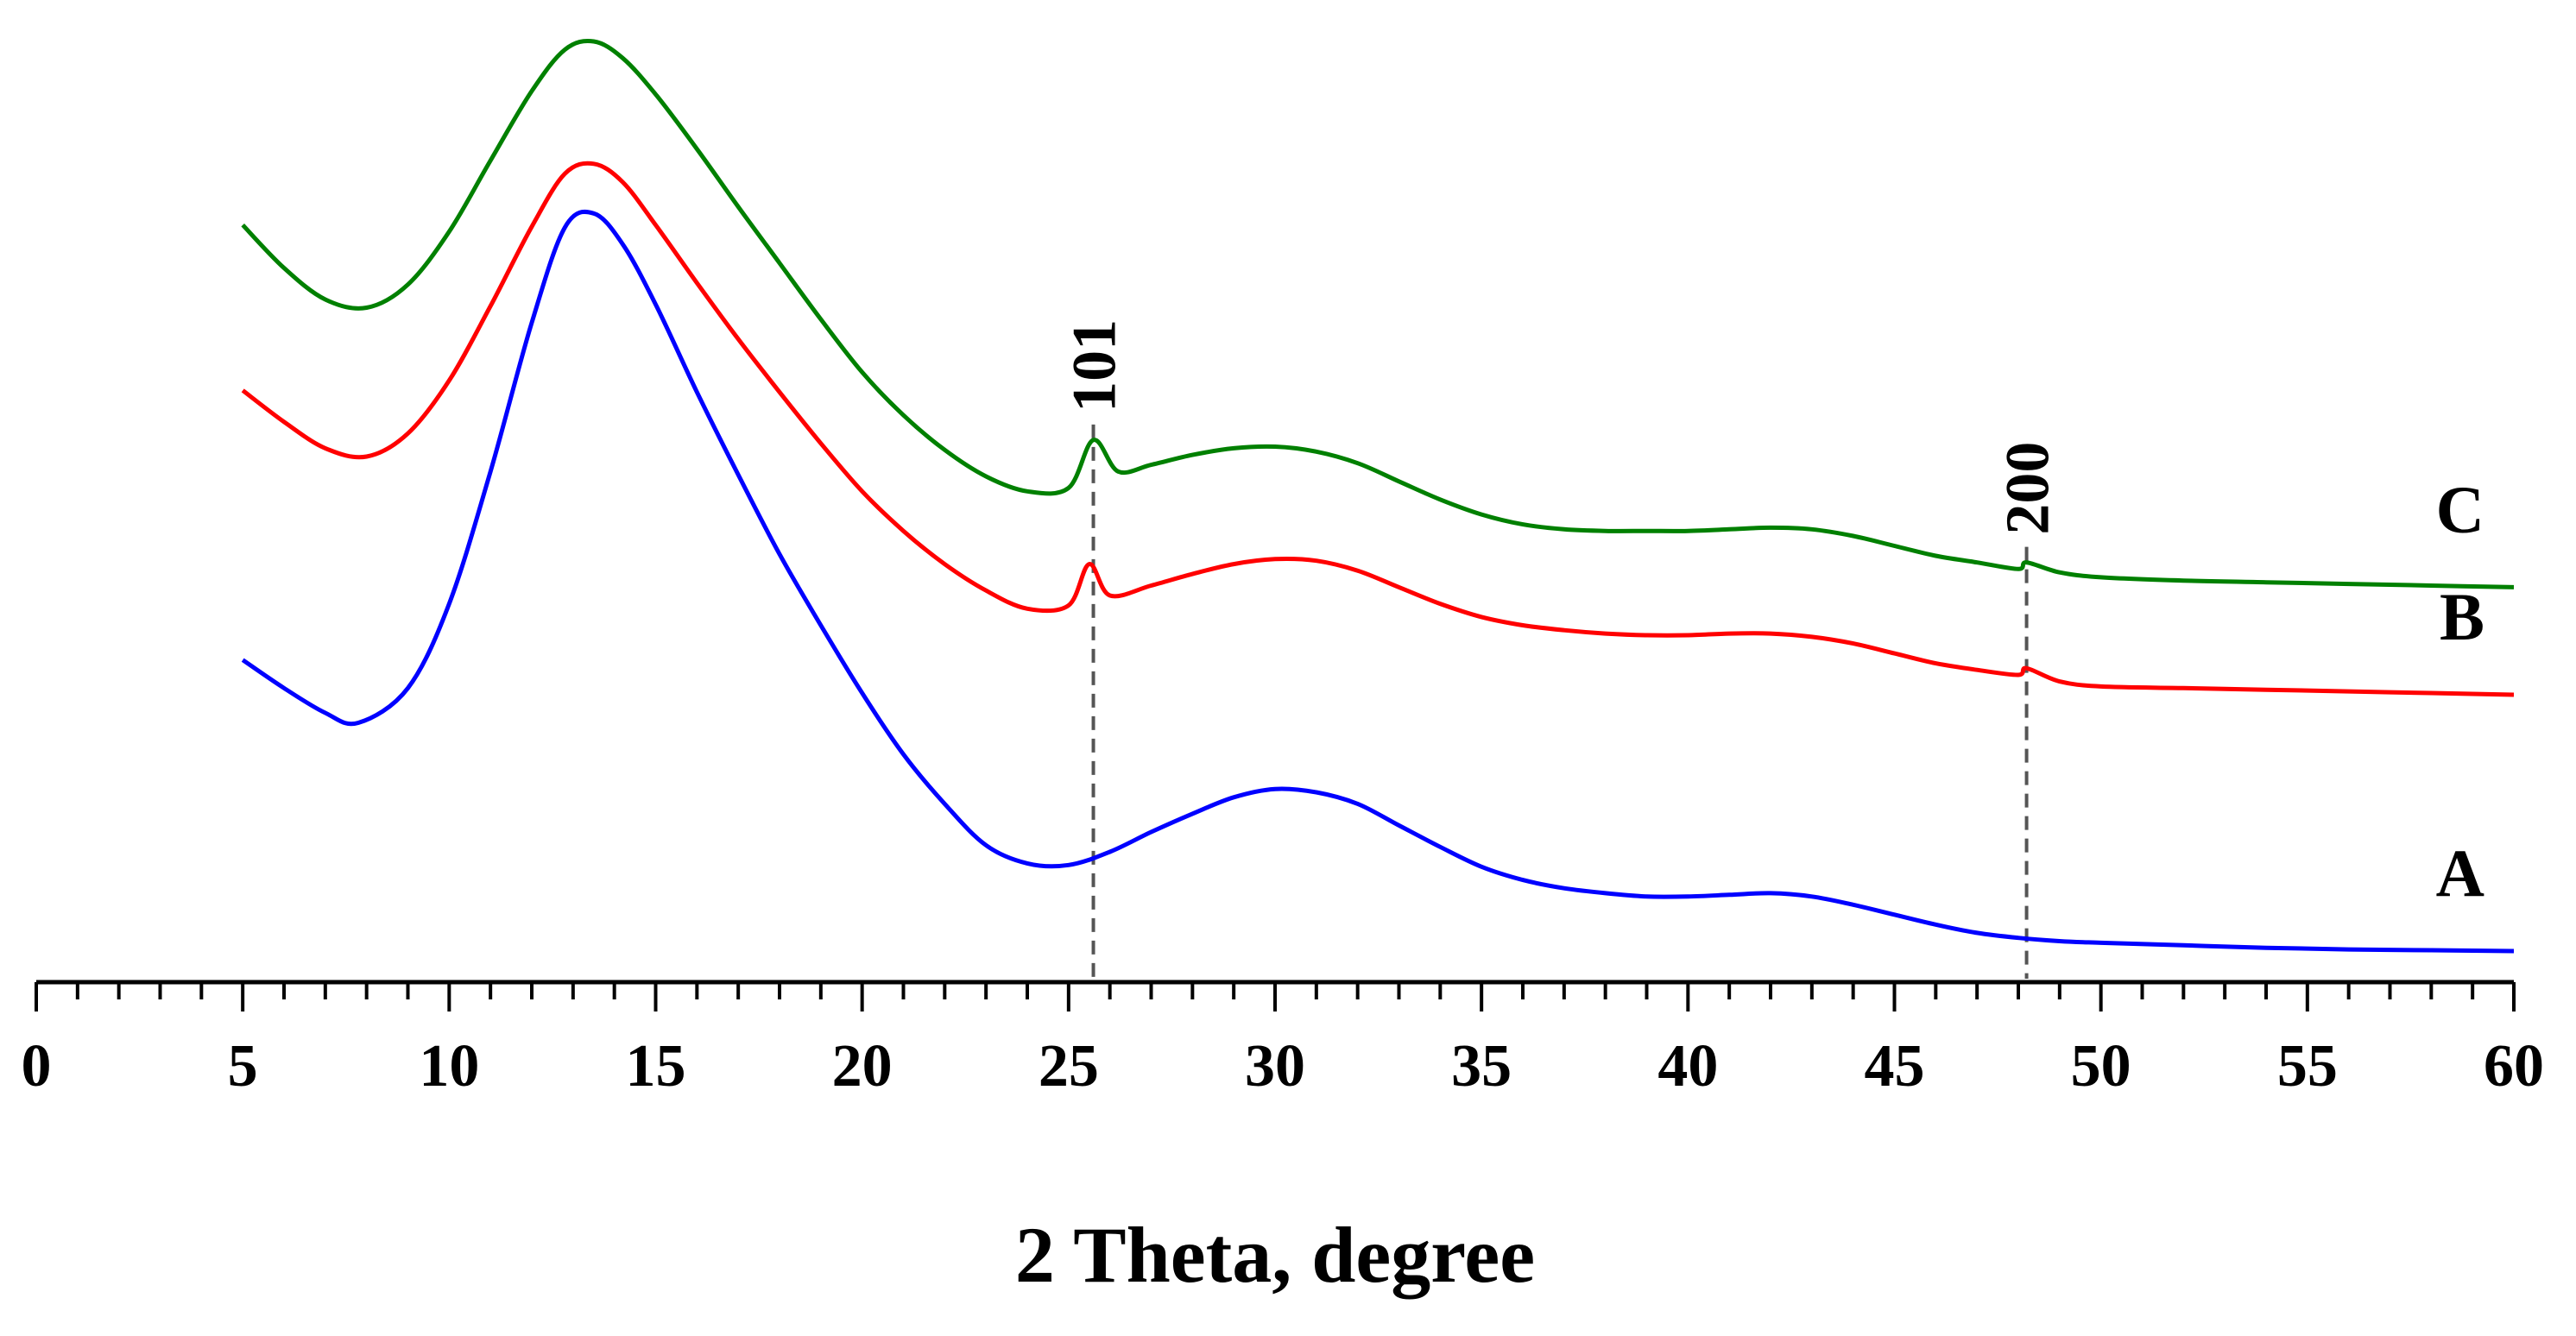 Image resolution: width=2576 pixels, height=1336 pixels. Describe the element at coordinates (862, 1067) in the screenshot. I see `x-tick-label: 20` at that location.